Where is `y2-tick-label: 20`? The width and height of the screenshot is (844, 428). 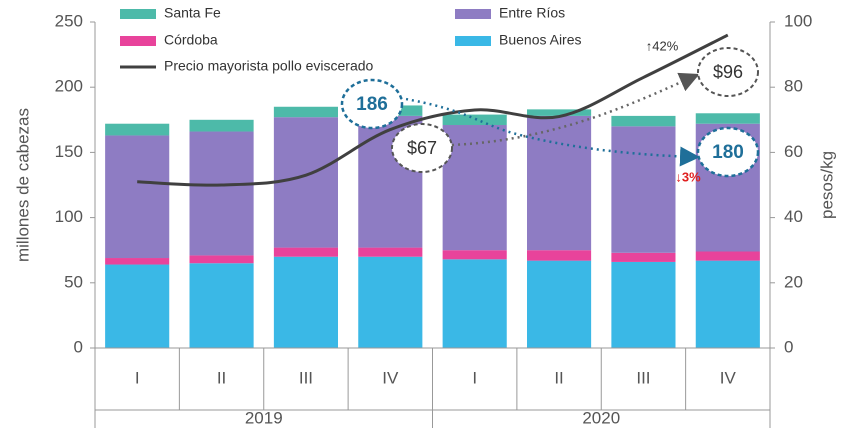 y2-tick-label: 20 is located at coordinates (793, 281).